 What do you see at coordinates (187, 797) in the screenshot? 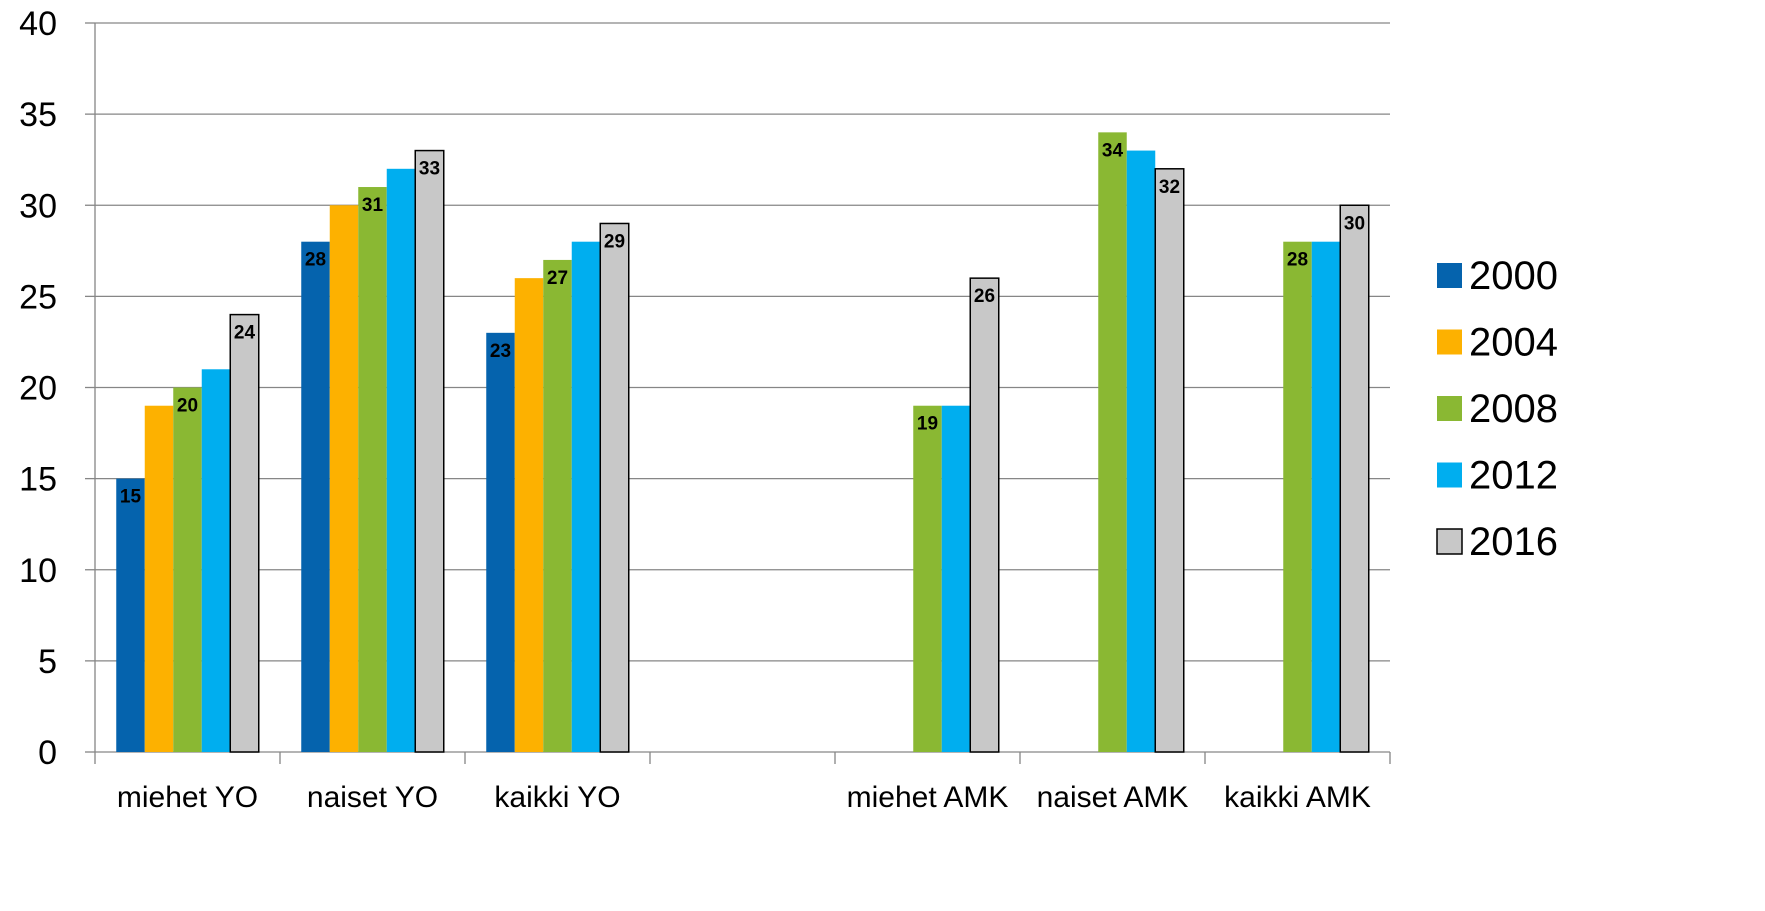
I see `x-tick-label: miehet YO` at bounding box center [187, 797].